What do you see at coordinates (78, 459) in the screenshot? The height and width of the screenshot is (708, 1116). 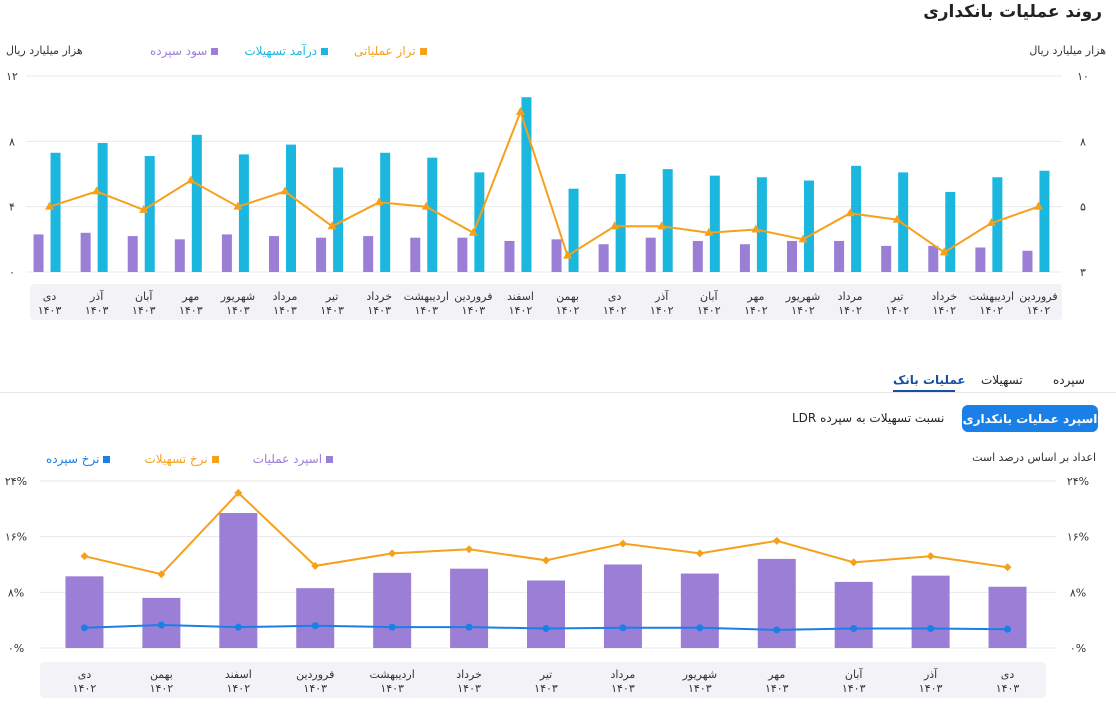 I see `legend-deposit-rate: نرخ سپرده` at bounding box center [78, 459].